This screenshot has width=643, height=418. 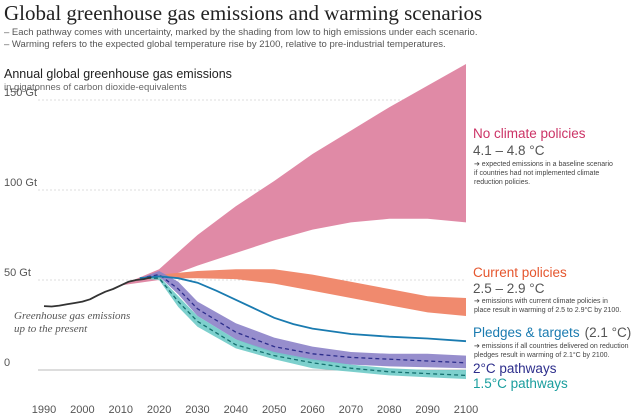 What do you see at coordinates (197, 410) in the screenshot?
I see `x-tick-label: 2030` at bounding box center [197, 410].